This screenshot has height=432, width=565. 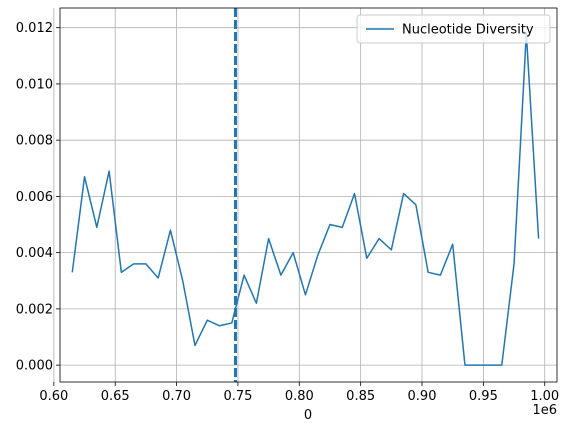 What do you see at coordinates (53, 396) in the screenshot?
I see `x-tick-label: 0.60` at bounding box center [53, 396].